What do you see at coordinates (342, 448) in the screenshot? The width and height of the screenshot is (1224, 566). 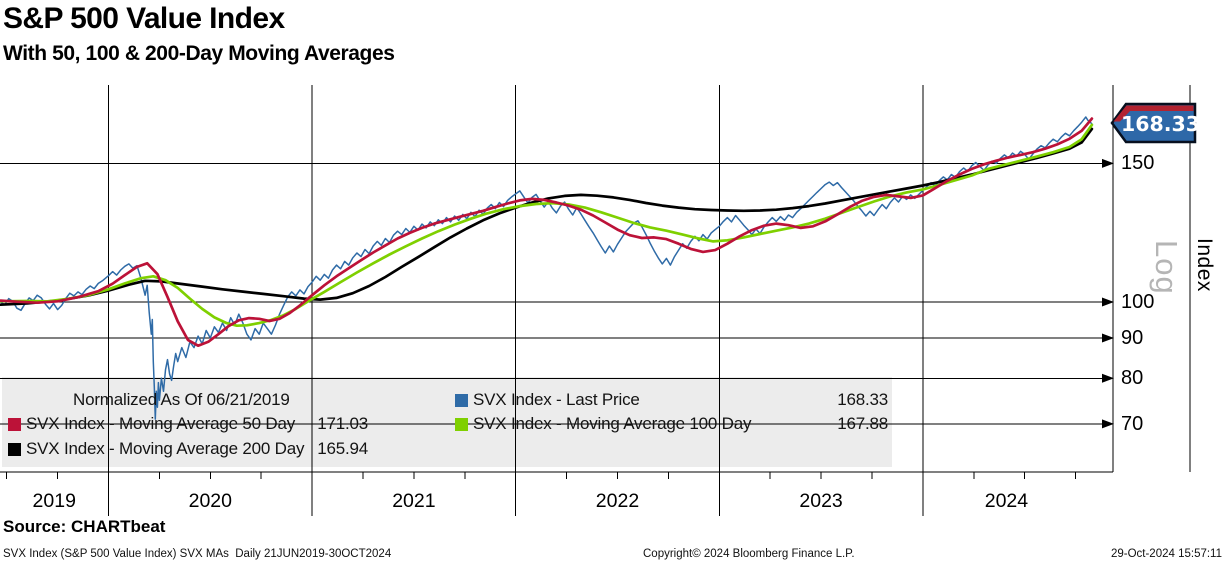 I see `legend-value-ma200: 165.94` at bounding box center [342, 448].